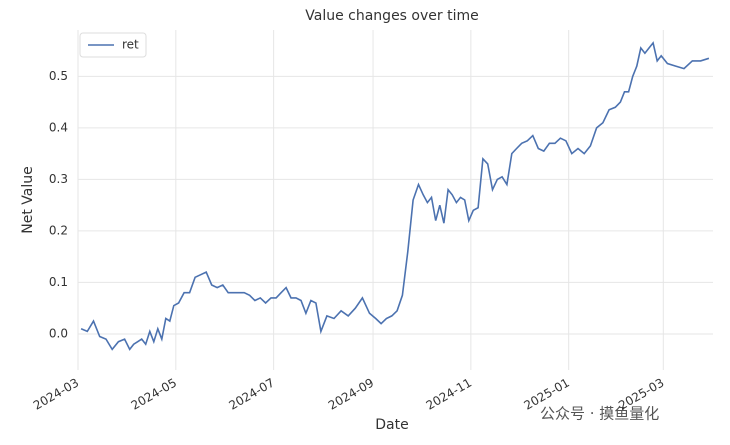 This screenshot has width=730, height=445. I want to click on x-tick-label: 2024-03, so click(56, 394).